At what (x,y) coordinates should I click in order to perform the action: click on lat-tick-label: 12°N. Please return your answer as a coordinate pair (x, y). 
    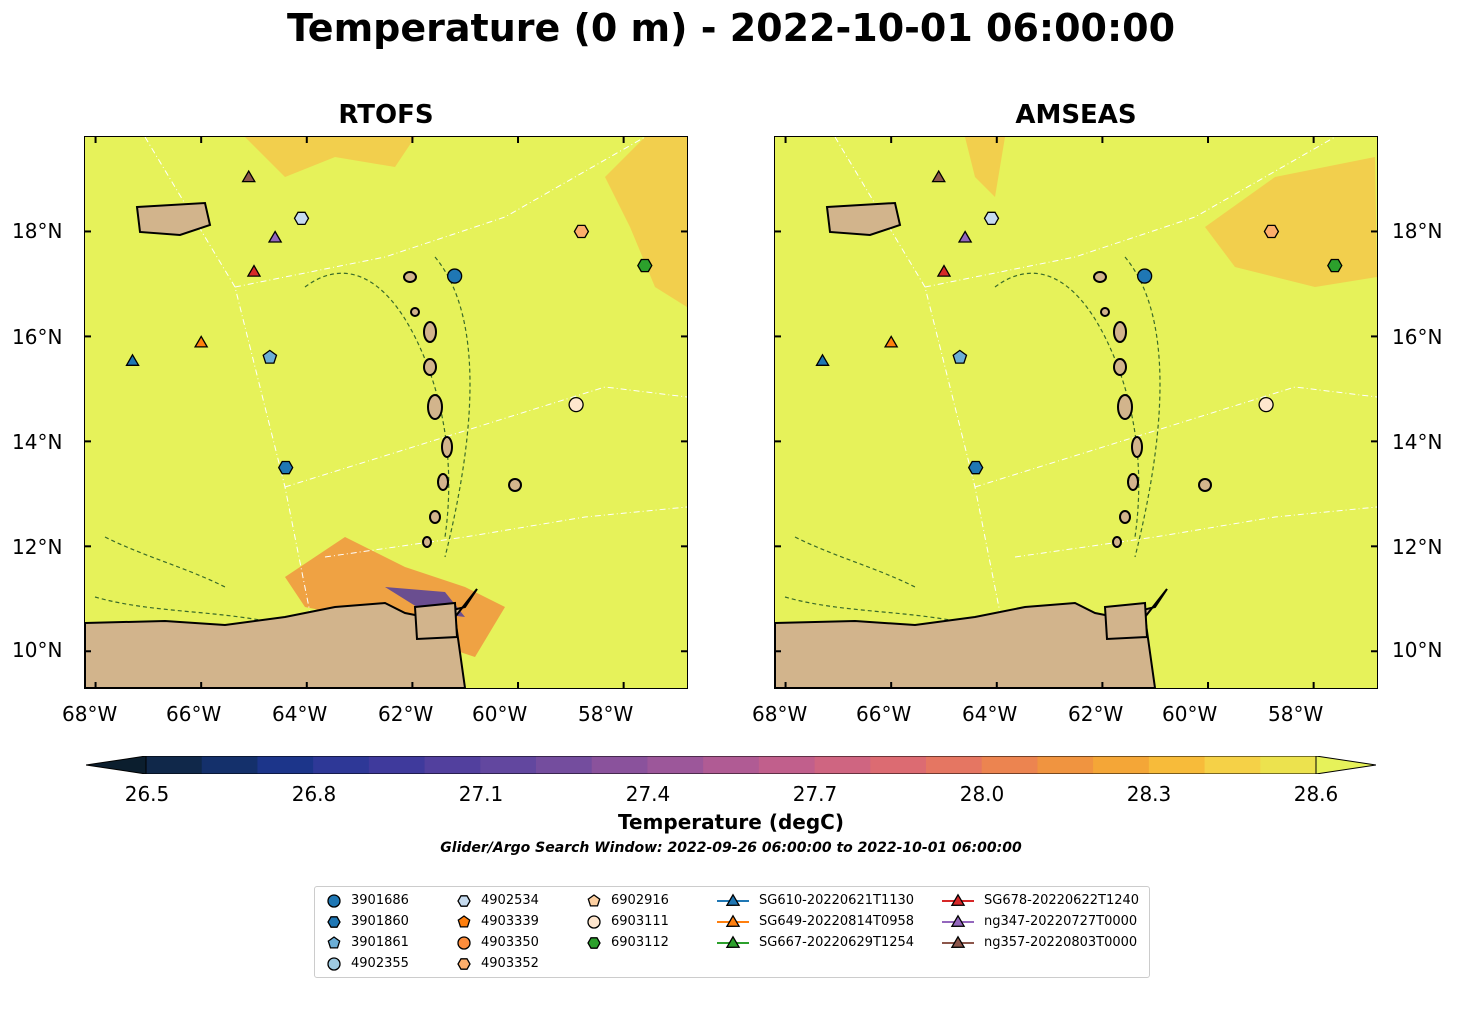
    Looking at the image, I should click on (37, 547).